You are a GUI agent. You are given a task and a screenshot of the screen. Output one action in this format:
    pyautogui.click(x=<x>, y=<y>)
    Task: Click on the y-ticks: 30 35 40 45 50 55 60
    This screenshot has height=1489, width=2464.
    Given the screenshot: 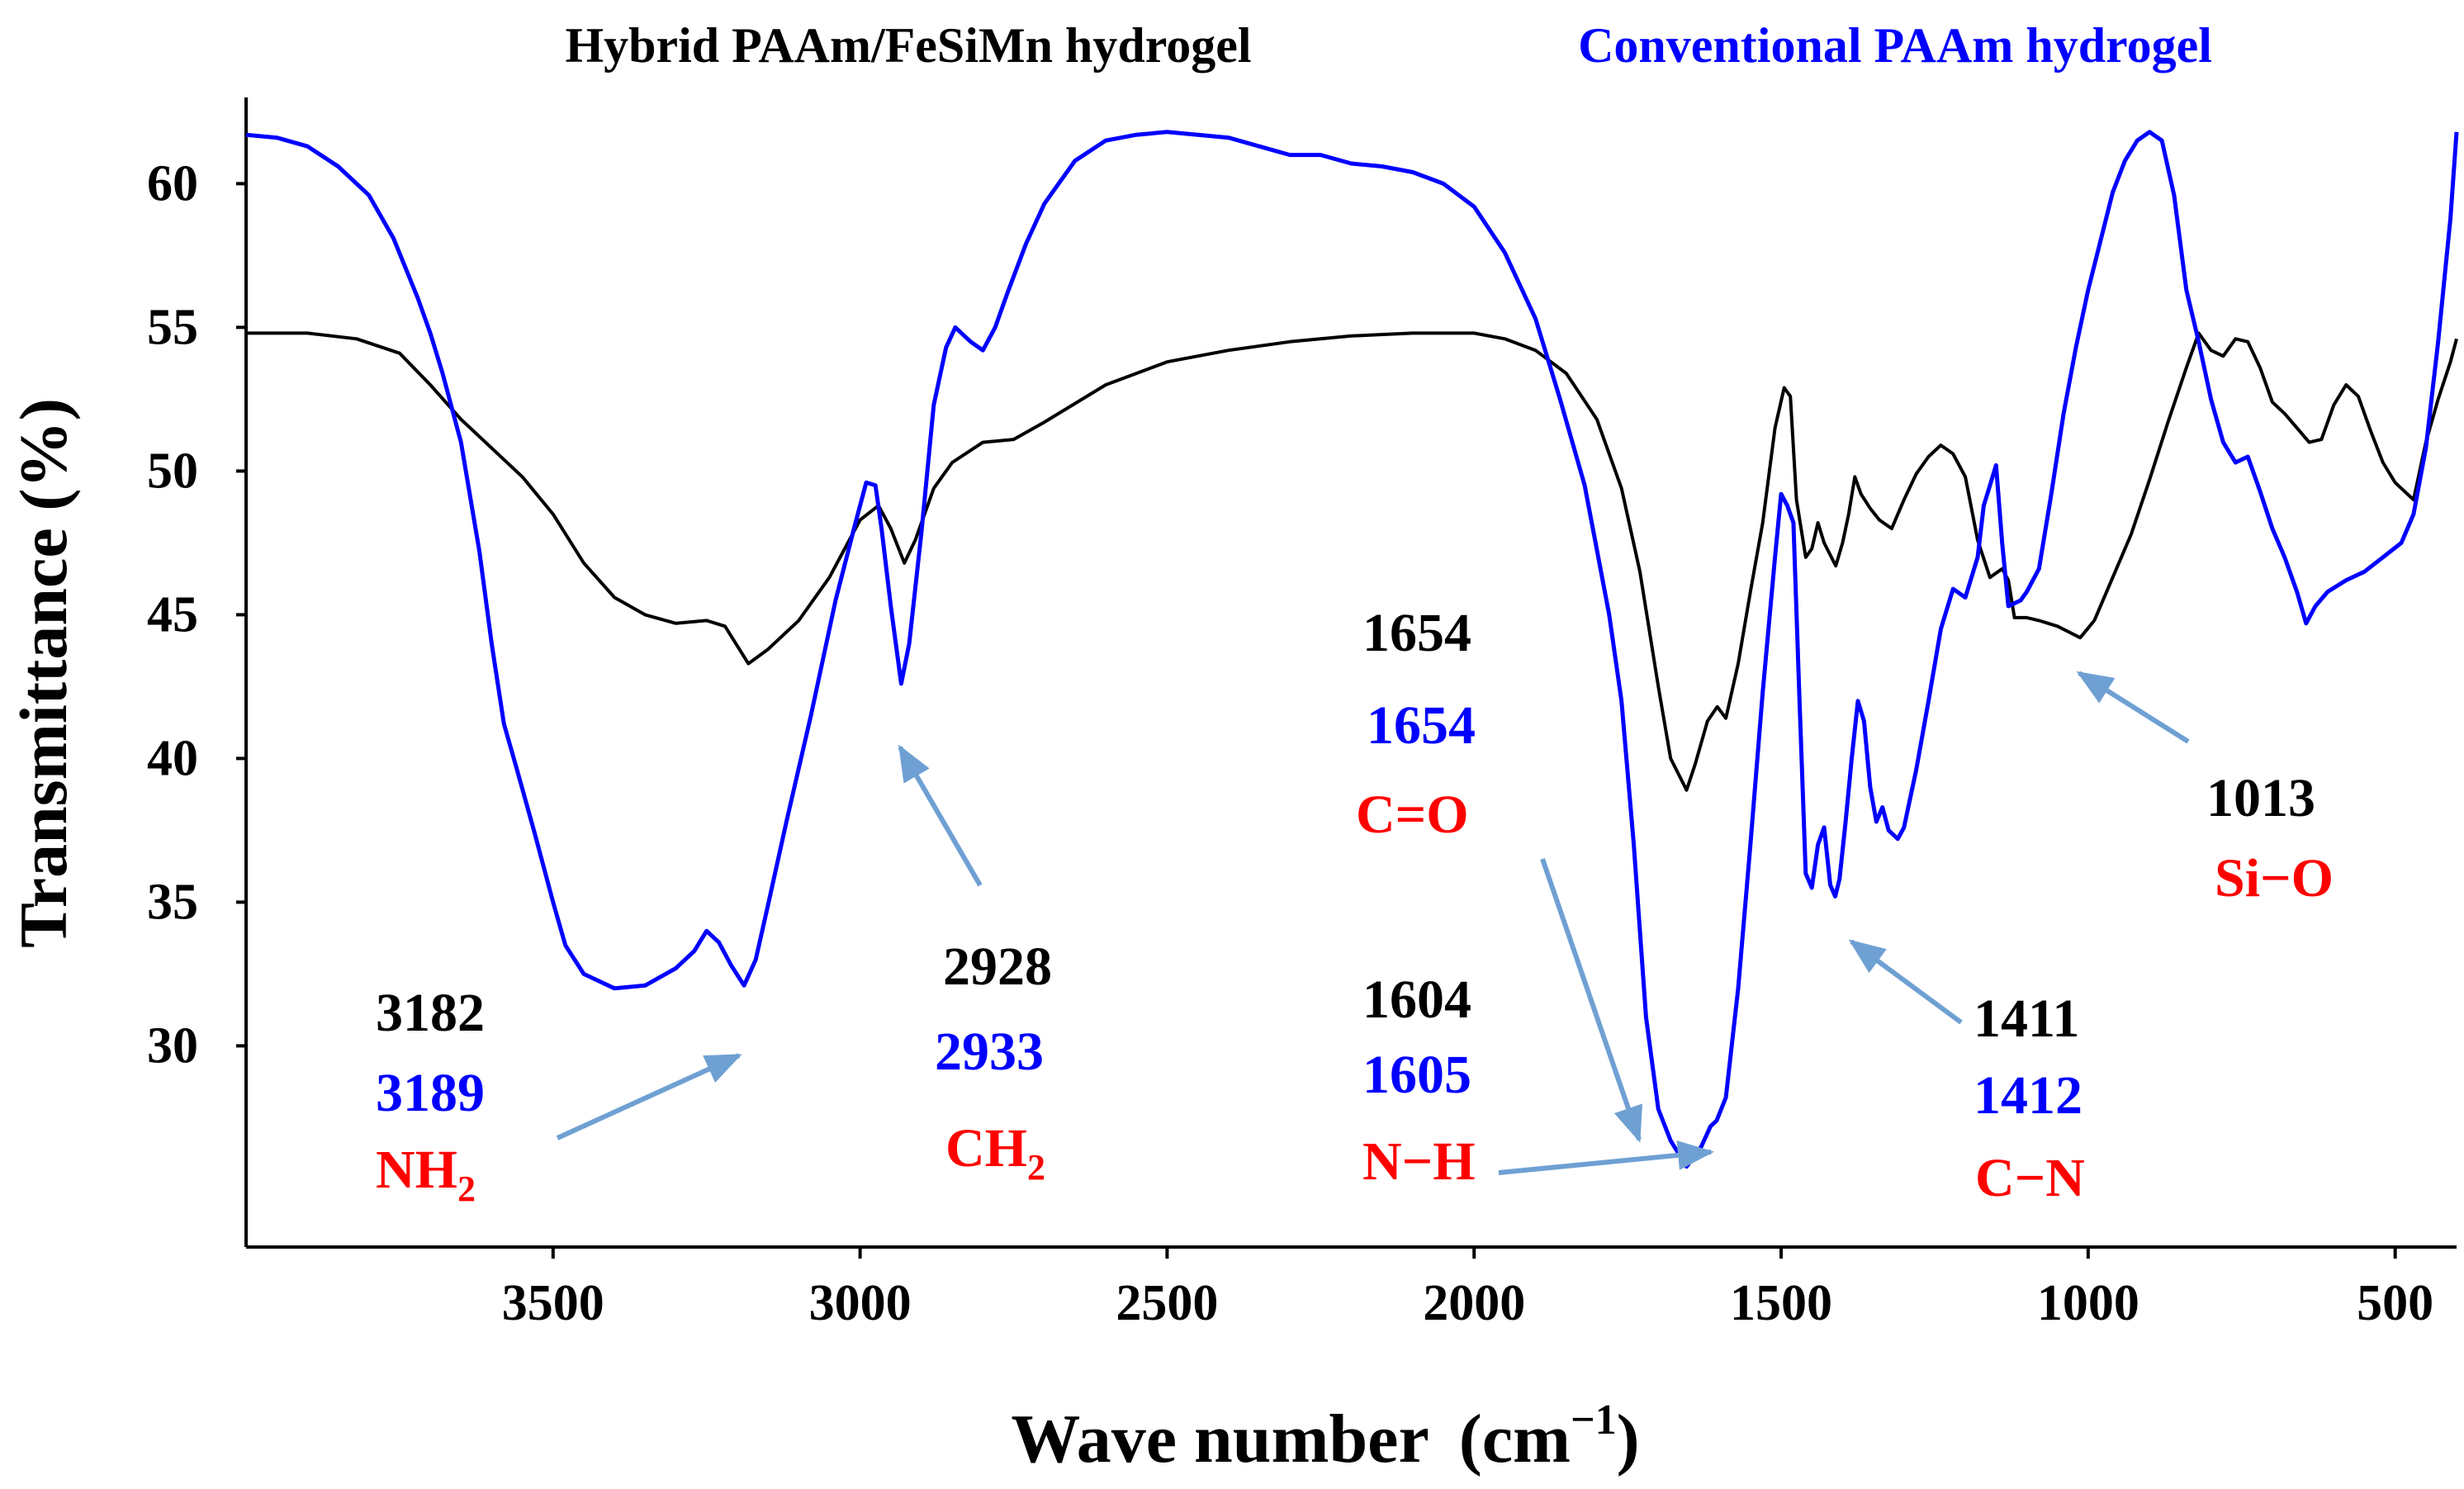 What is the action you would take?
    pyautogui.click(x=197, y=615)
    